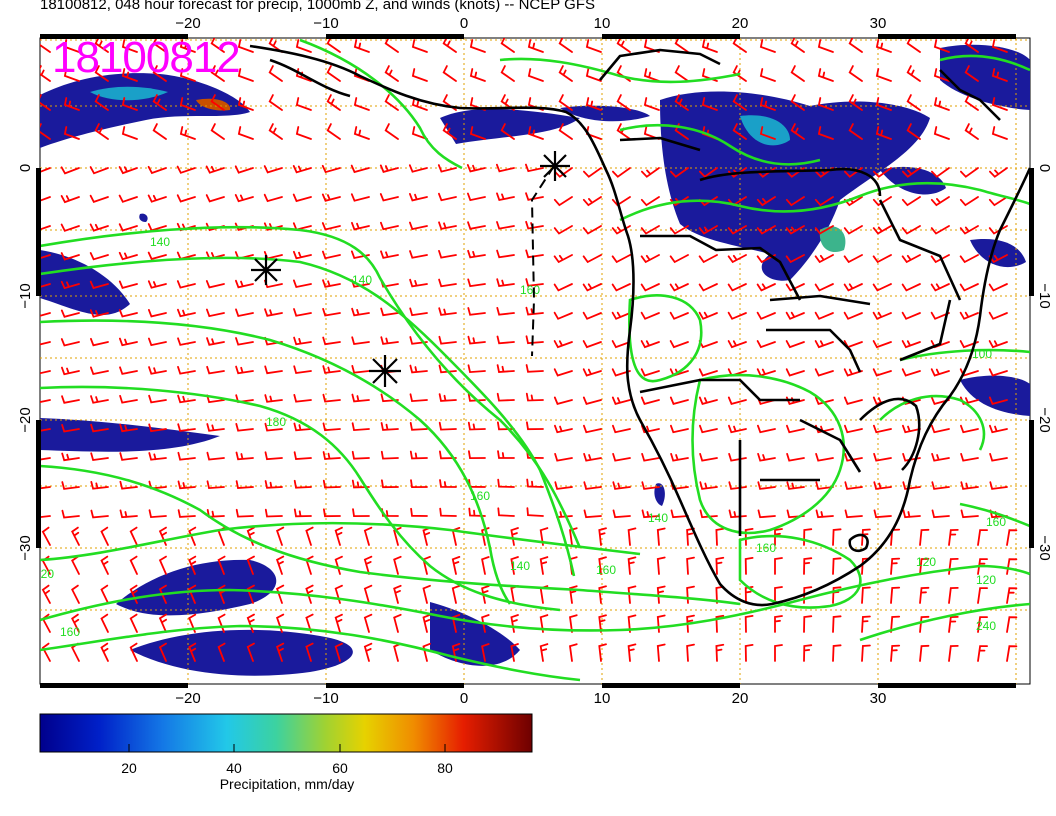 This screenshot has width=1056, height=816. I want to click on colorbar-tick: 20, so click(129, 768).